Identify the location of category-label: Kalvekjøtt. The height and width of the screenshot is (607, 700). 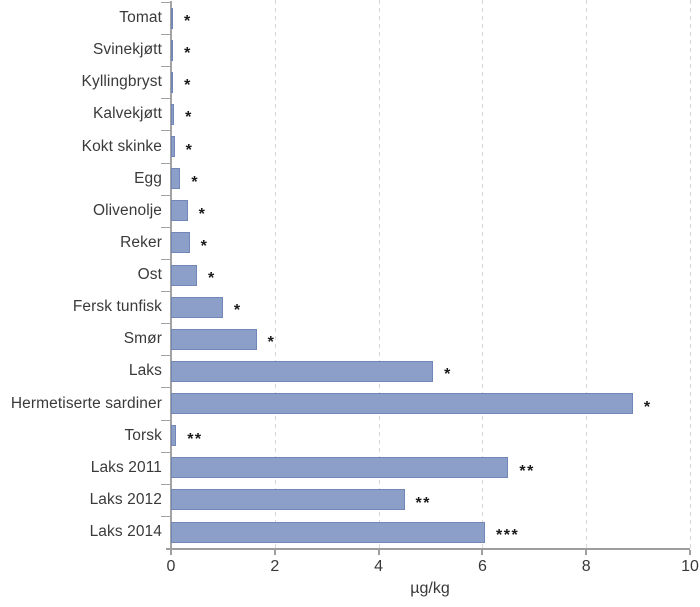
(127, 114).